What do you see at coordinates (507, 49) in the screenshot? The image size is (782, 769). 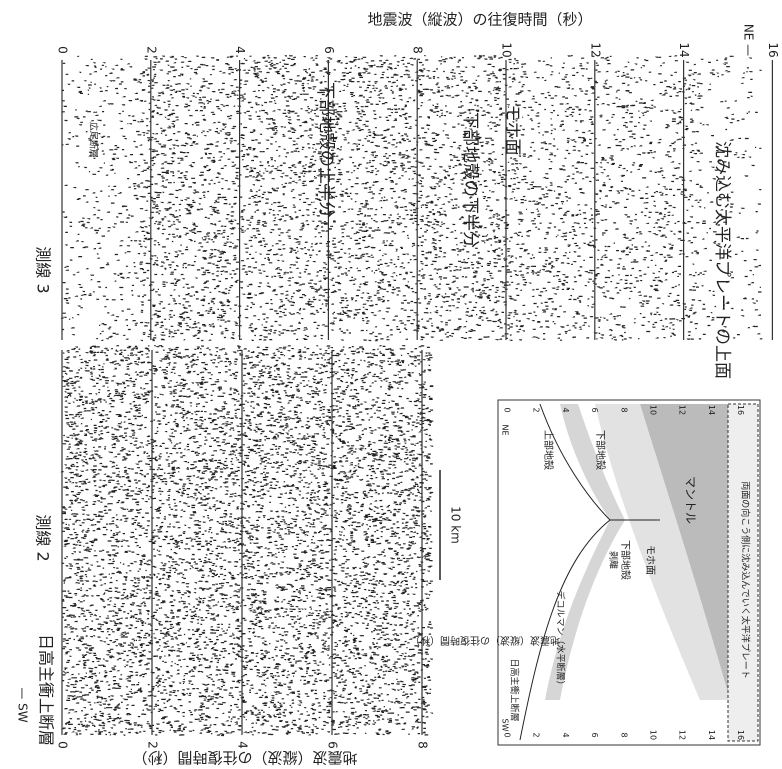 I see `upper-tick-label: 10` at bounding box center [507, 49].